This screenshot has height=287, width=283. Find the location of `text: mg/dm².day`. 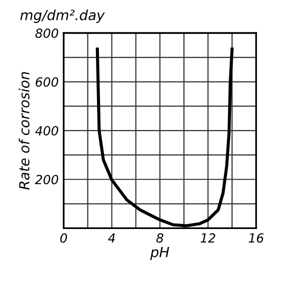

text: mg/dm².day is located at coordinates (62, 16).